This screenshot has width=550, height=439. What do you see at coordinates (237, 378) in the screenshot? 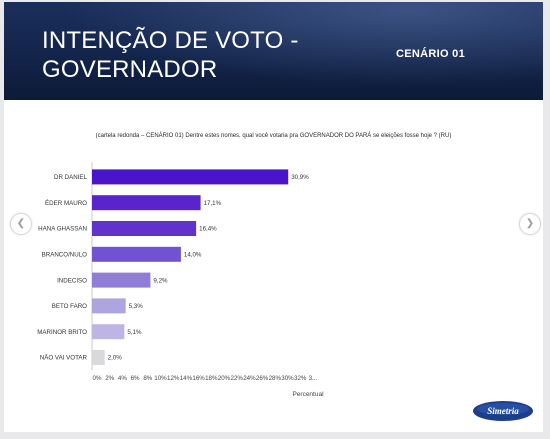
I see `x-tick-label: 22%` at bounding box center [237, 378].